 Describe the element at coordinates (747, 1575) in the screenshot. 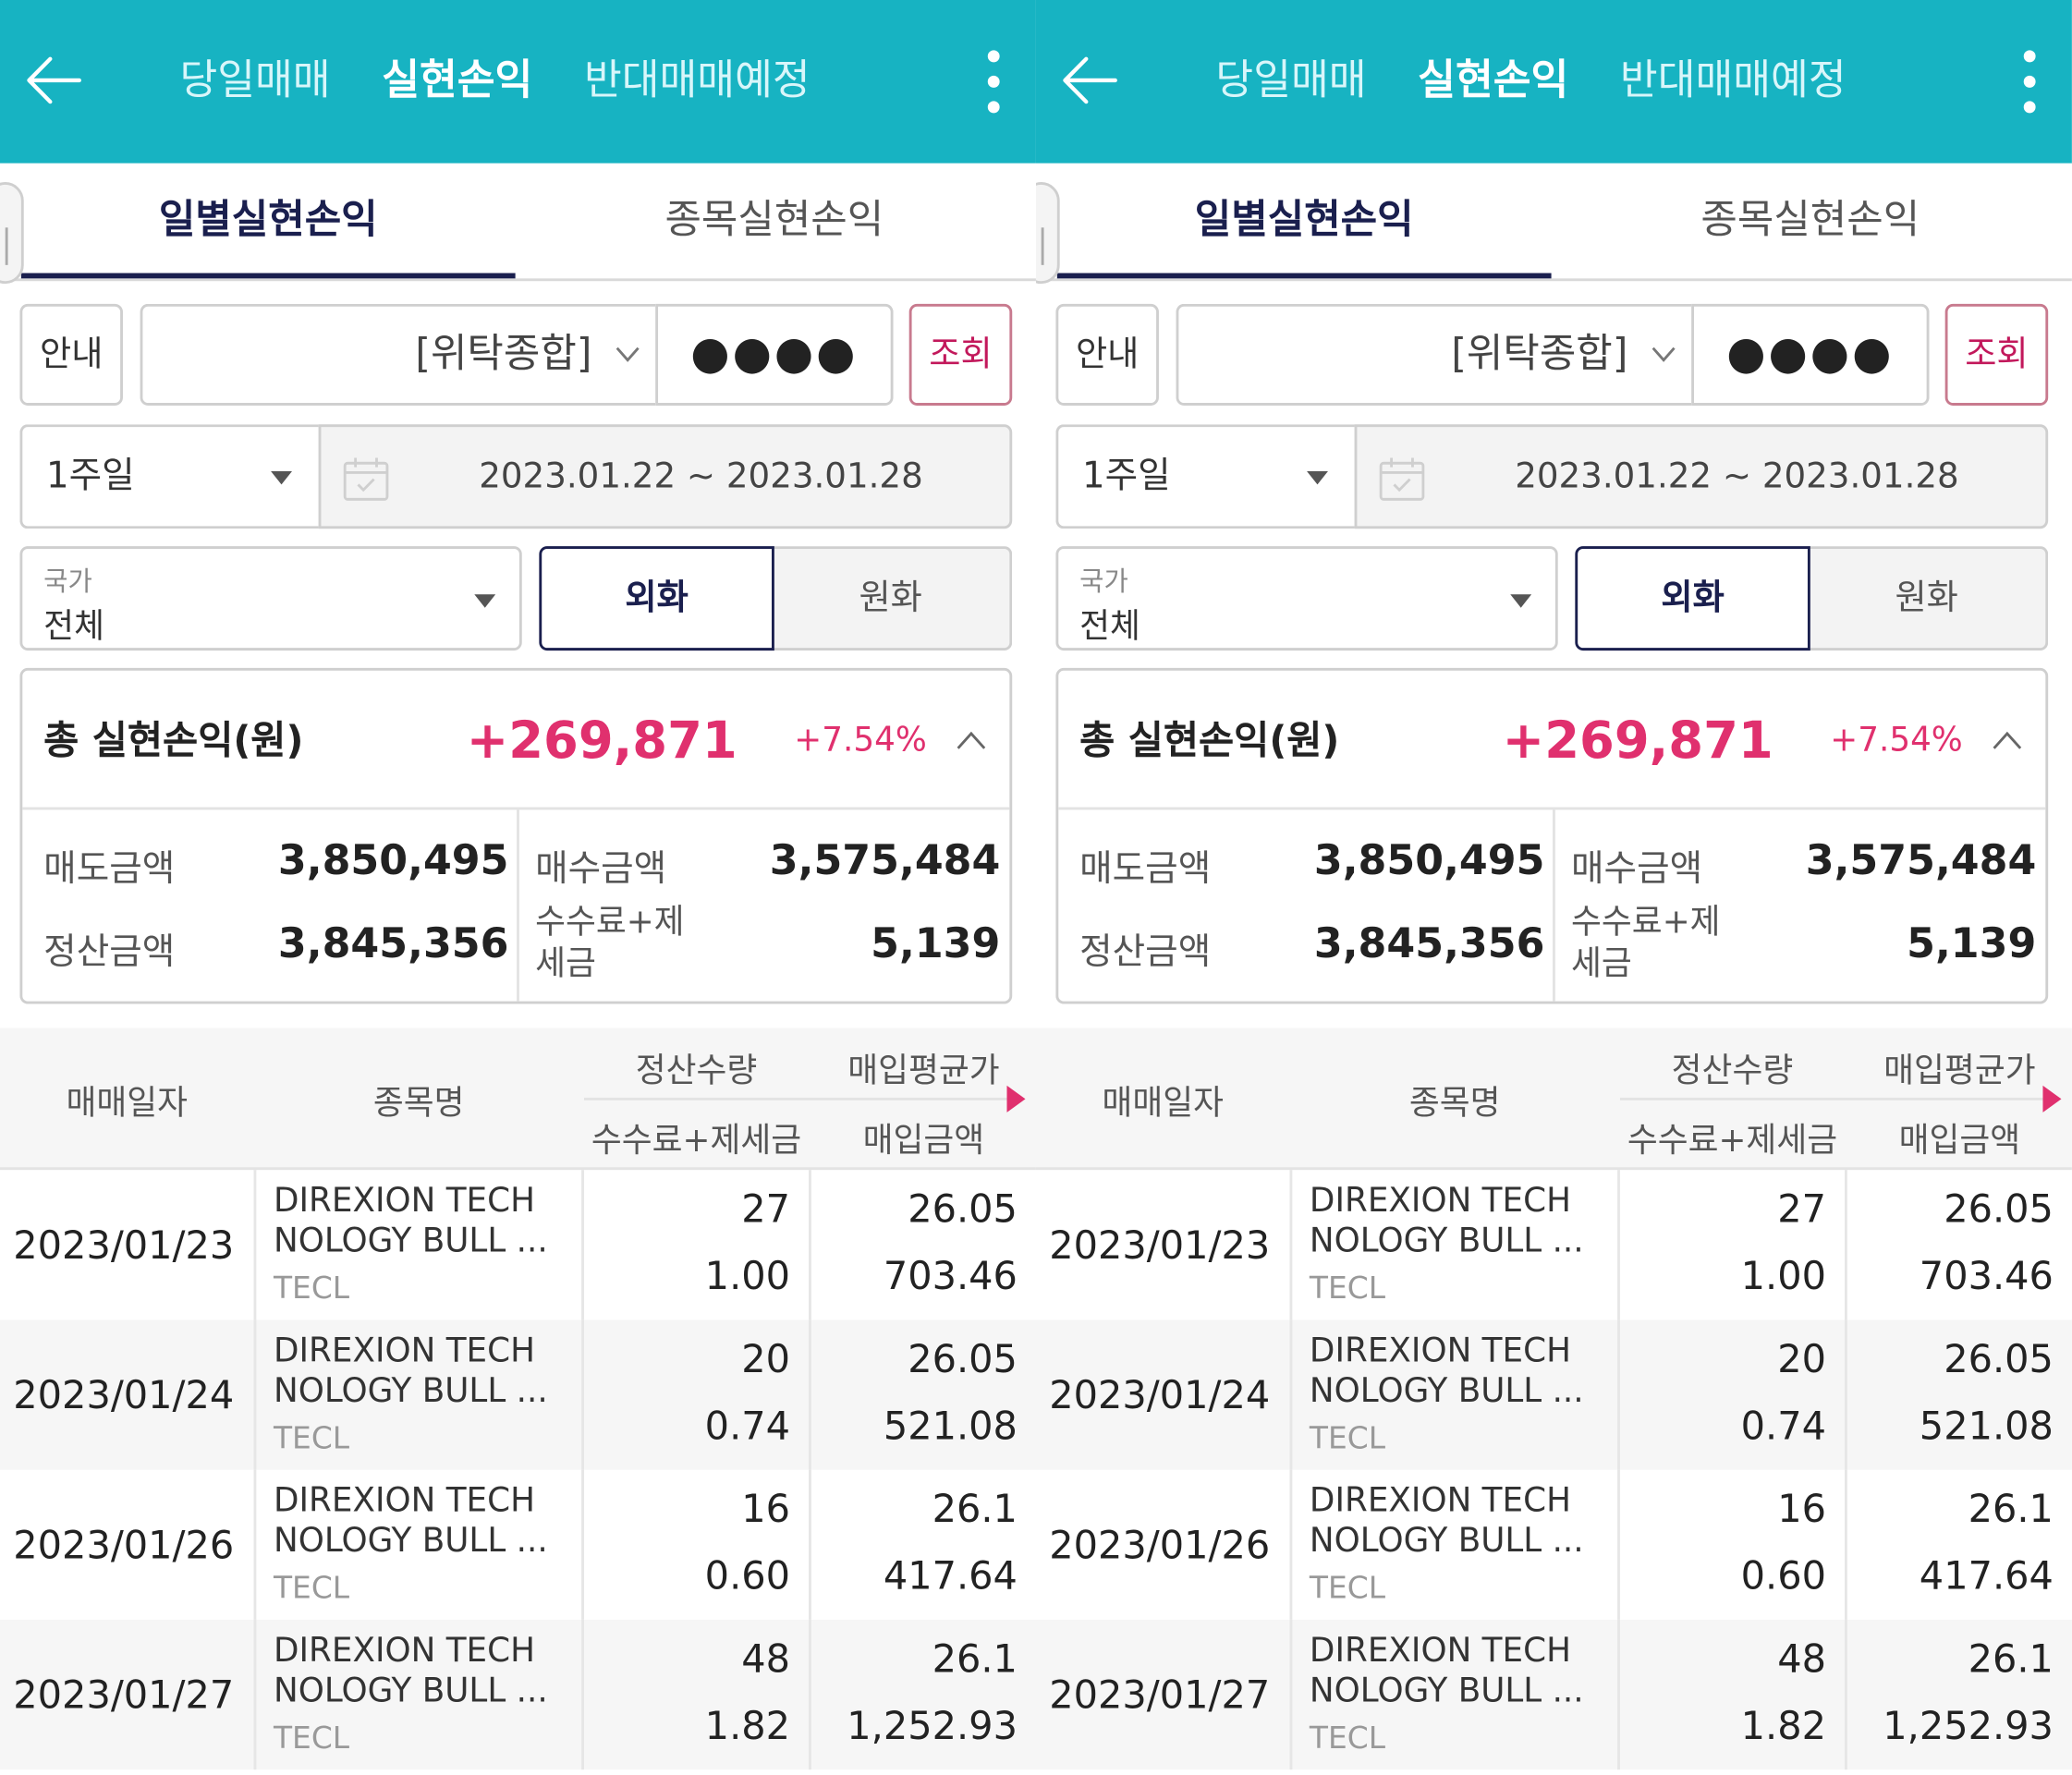

I see `fee-tax: 0.60` at that location.